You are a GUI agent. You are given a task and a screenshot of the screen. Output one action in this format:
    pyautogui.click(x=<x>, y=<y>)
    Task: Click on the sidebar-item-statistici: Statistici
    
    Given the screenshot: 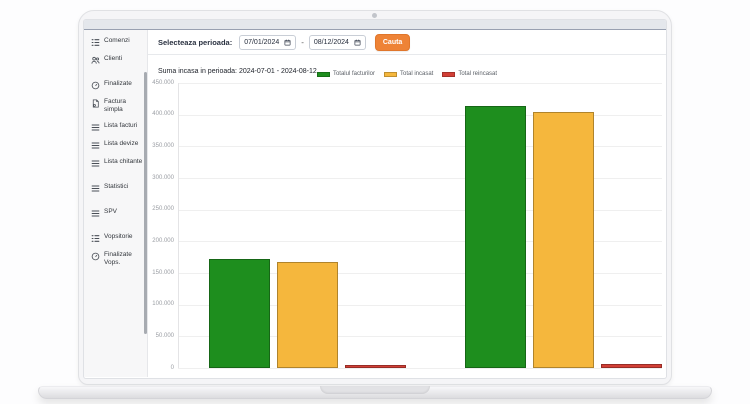 What is the action you would take?
    pyautogui.click(x=119, y=188)
    